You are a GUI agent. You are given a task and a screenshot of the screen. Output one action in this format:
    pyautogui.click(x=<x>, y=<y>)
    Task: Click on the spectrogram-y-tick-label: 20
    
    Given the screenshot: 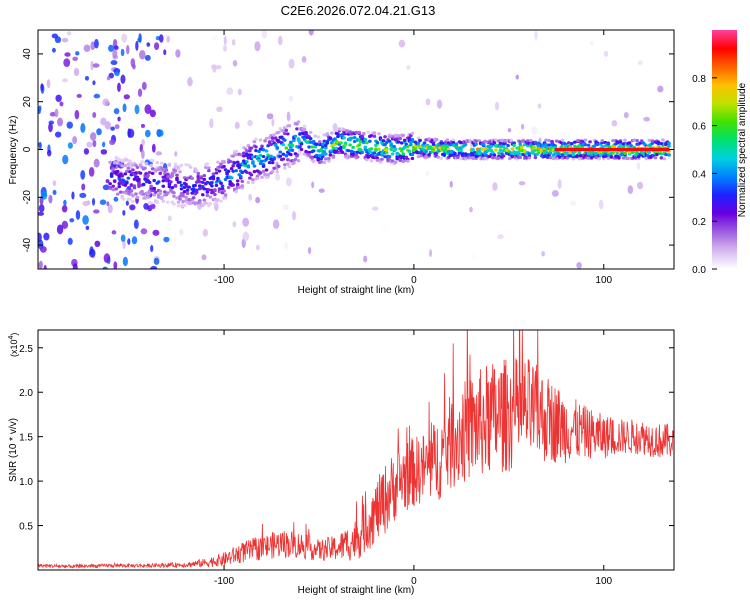 What is the action you would take?
    pyautogui.click(x=27, y=102)
    